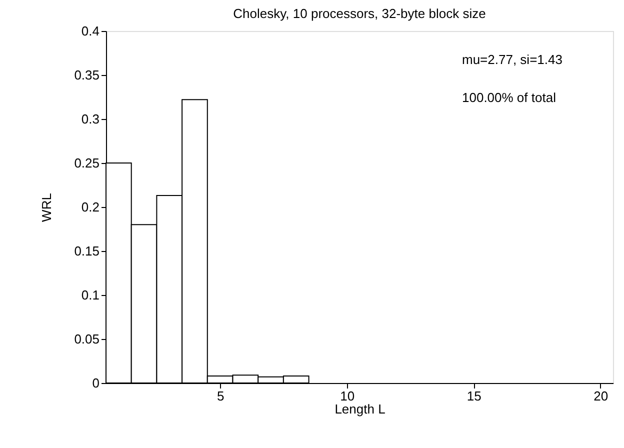 The width and height of the screenshot is (624, 448). I want to click on y-axis-title: WRL, so click(46, 207).